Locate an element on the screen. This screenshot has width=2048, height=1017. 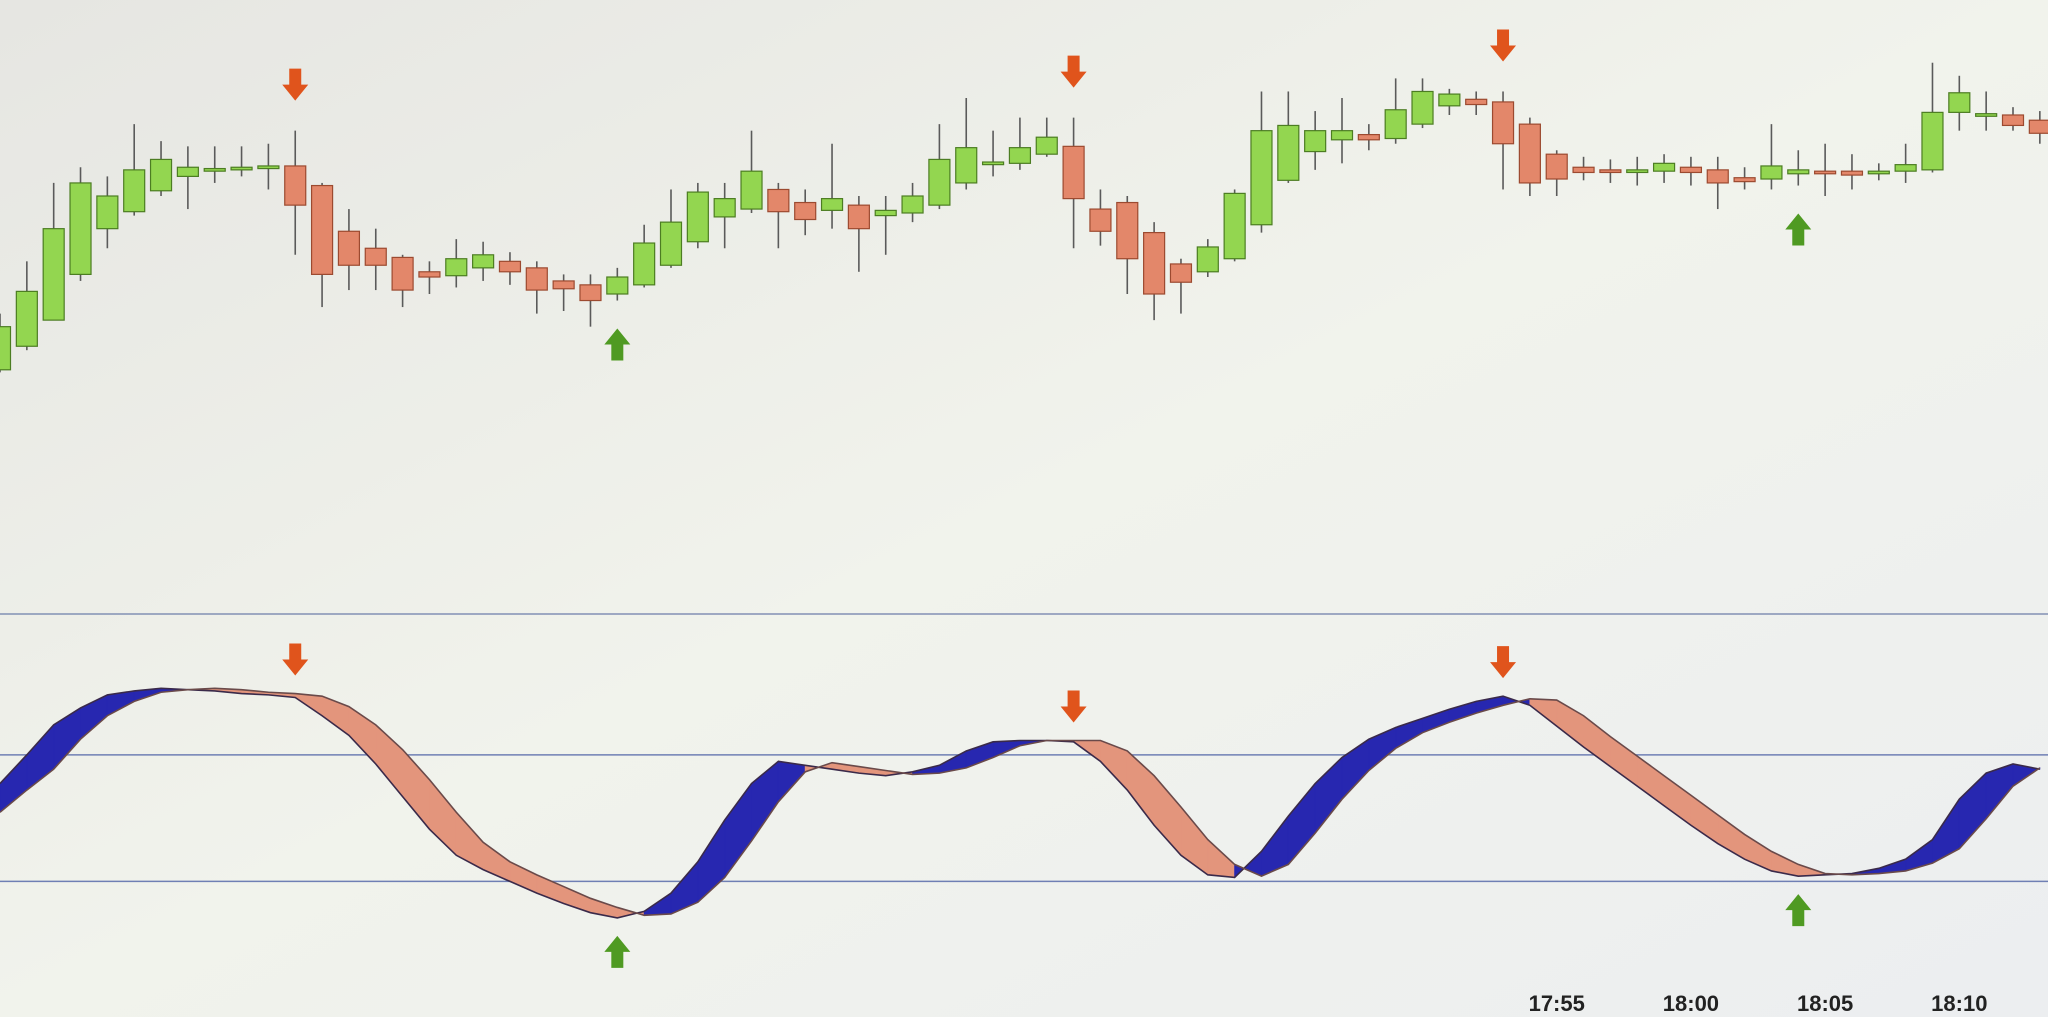
x-tick-label: 18:05 is located at coordinates (1825, 1003).